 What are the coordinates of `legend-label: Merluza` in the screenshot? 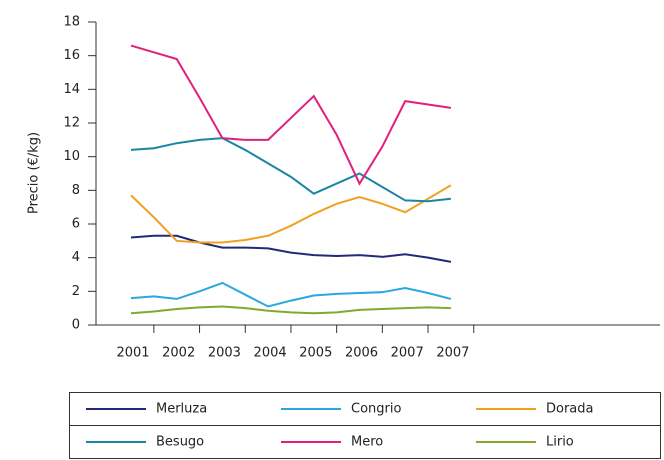 It's located at (181, 409).